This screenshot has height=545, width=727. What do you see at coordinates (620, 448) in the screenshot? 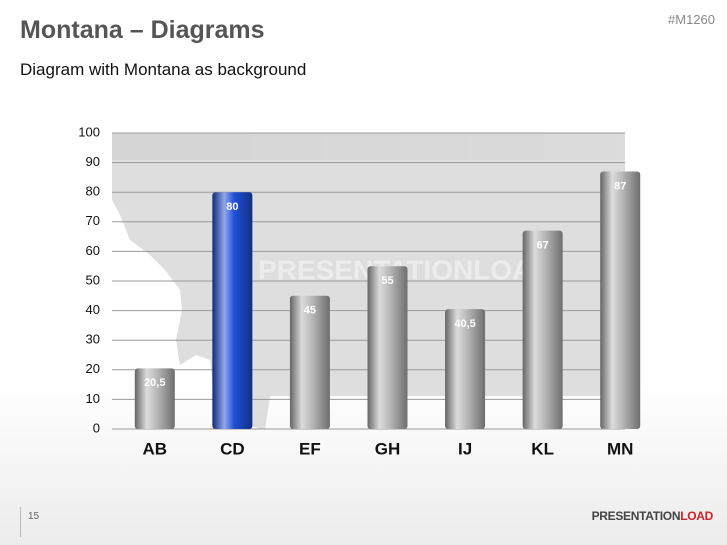
I see `x-tick-label: MN` at bounding box center [620, 448].